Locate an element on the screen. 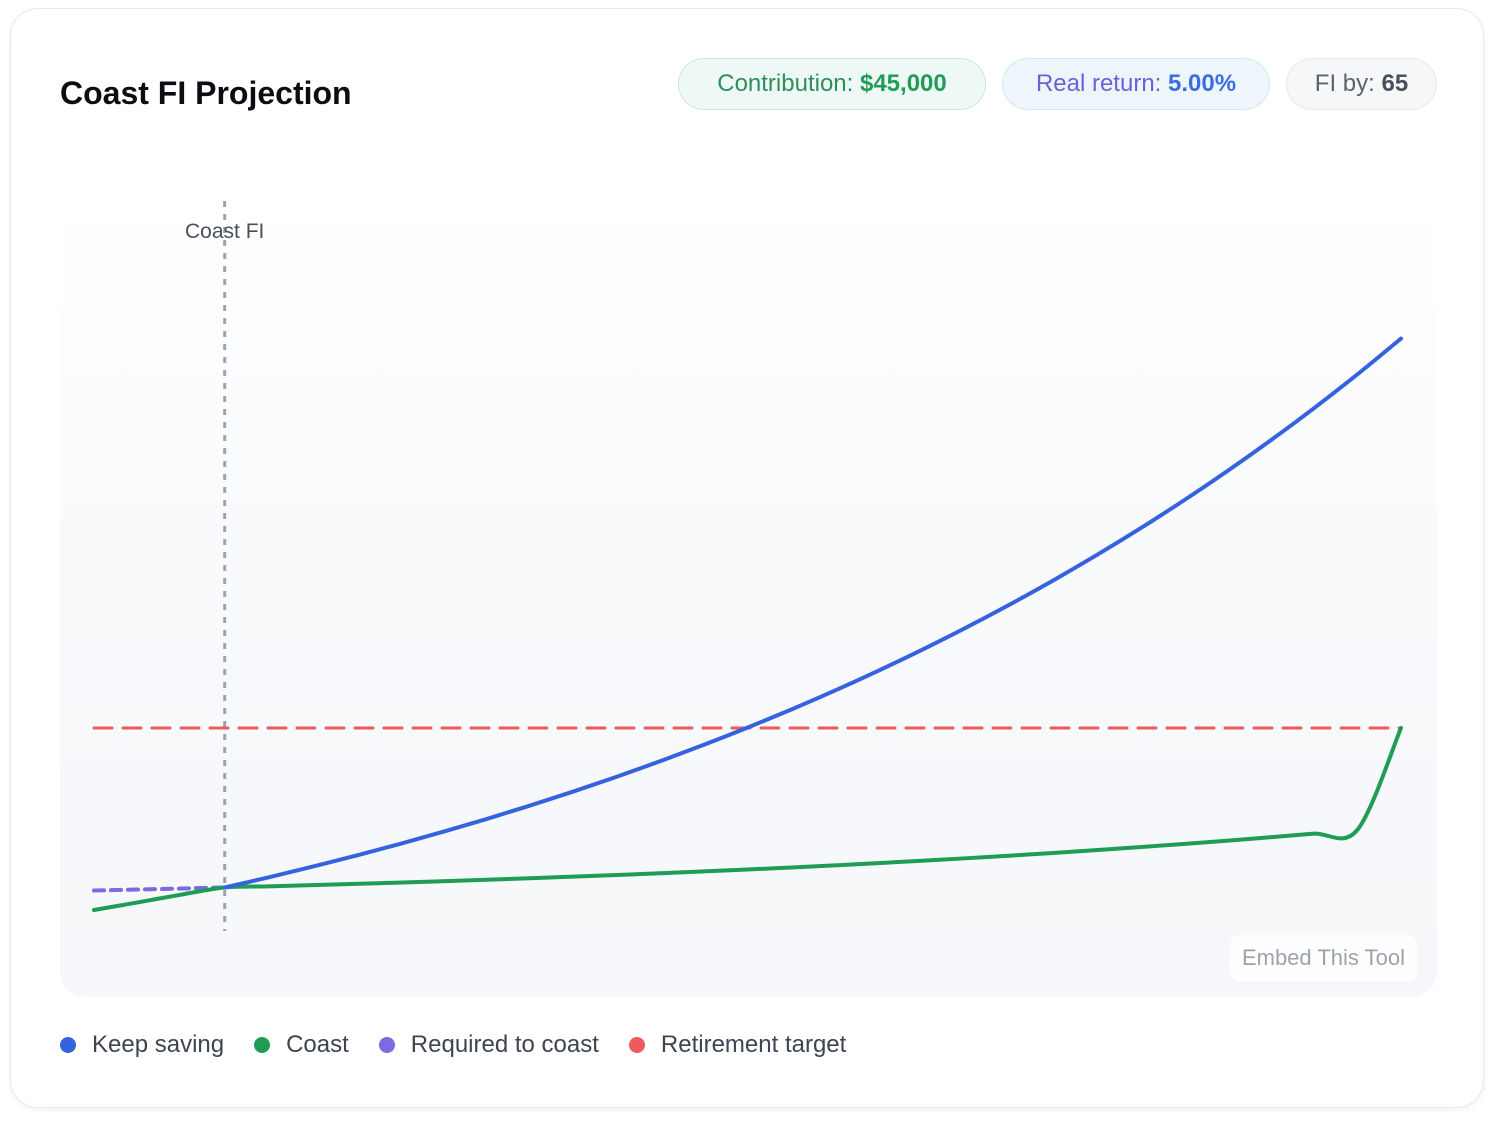 The width and height of the screenshot is (1496, 1126). fi-by-label: FI by: is located at coordinates (1344, 83).